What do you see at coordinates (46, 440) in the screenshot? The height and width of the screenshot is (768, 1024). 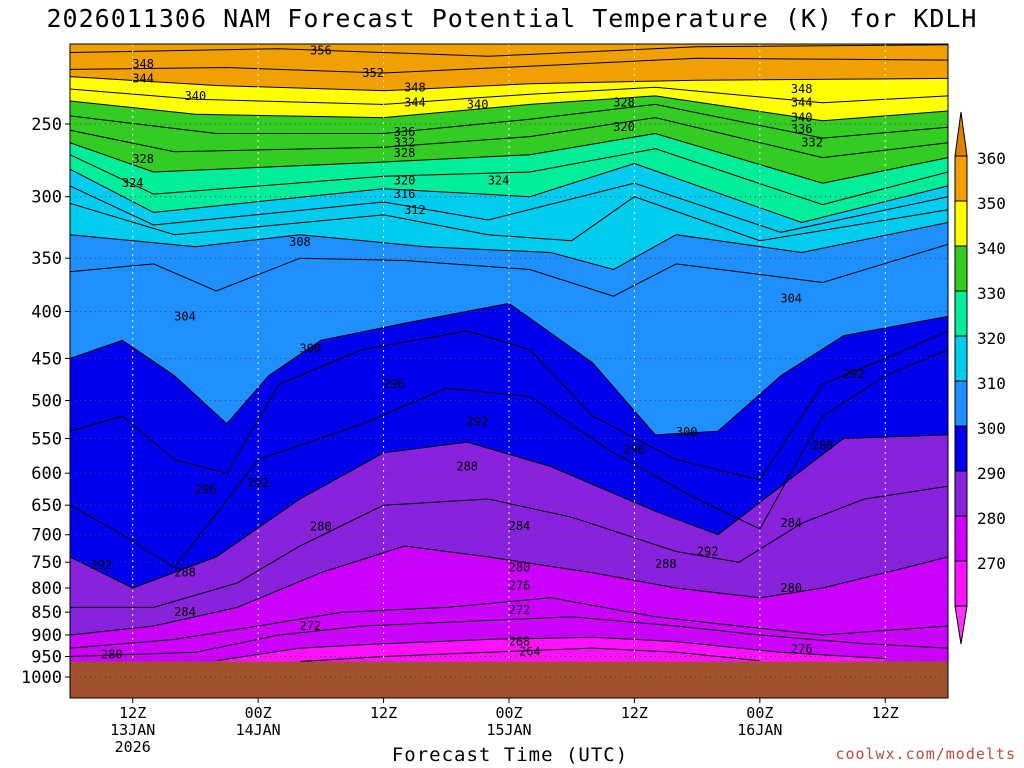 I see `y-tick-label-550: 550` at bounding box center [46, 440].